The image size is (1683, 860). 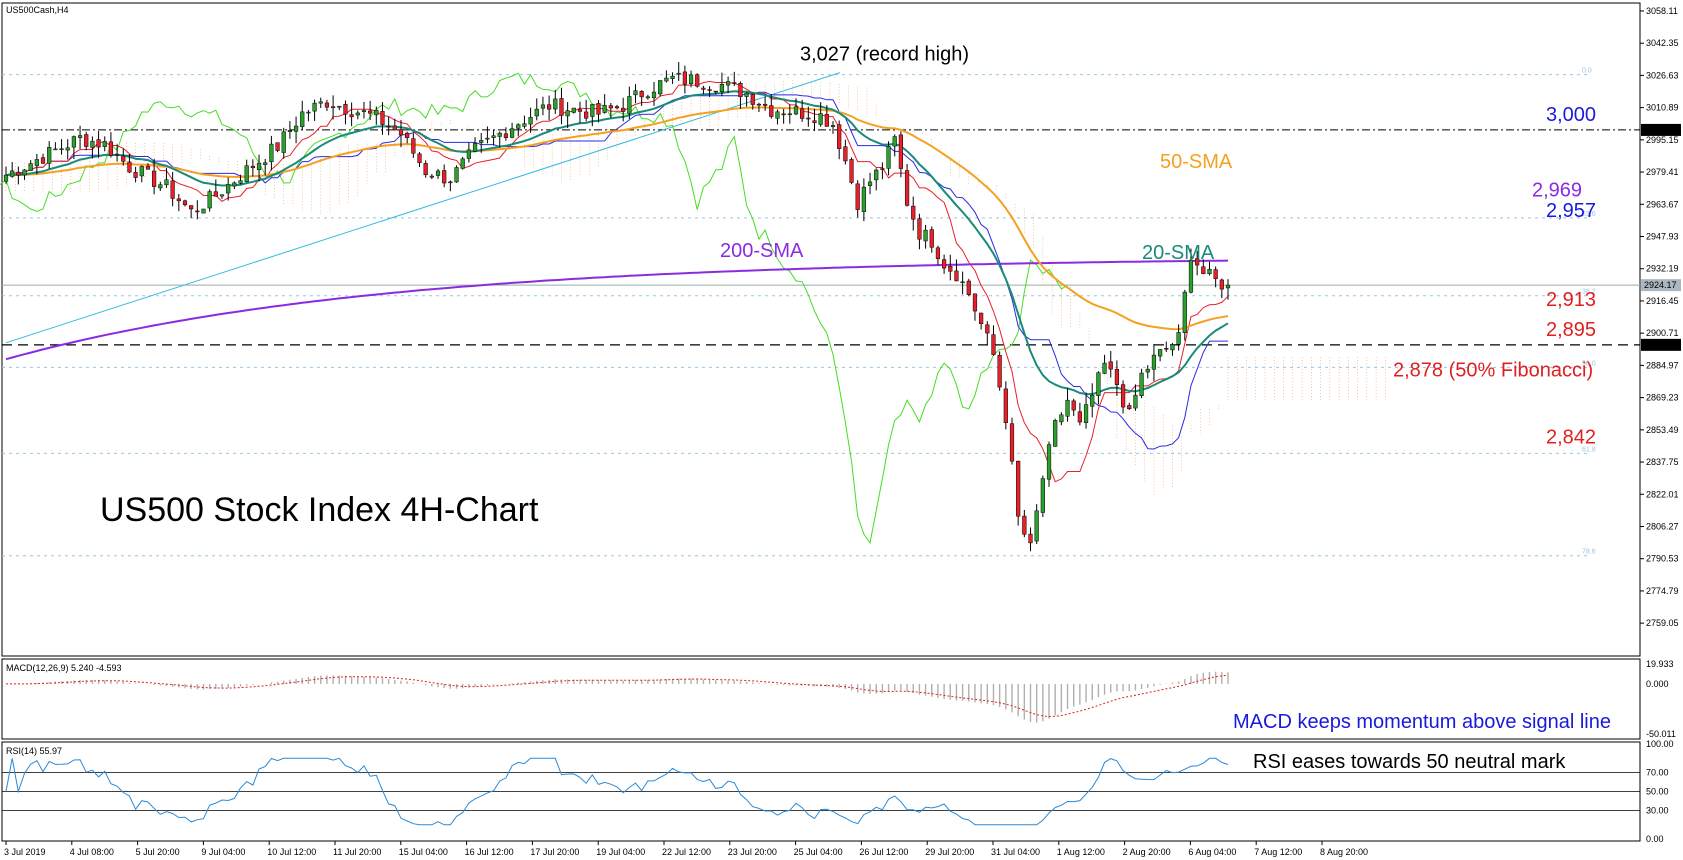 What do you see at coordinates (1571, 211) in the screenshot?
I see `level-label: 2,957` at bounding box center [1571, 211].